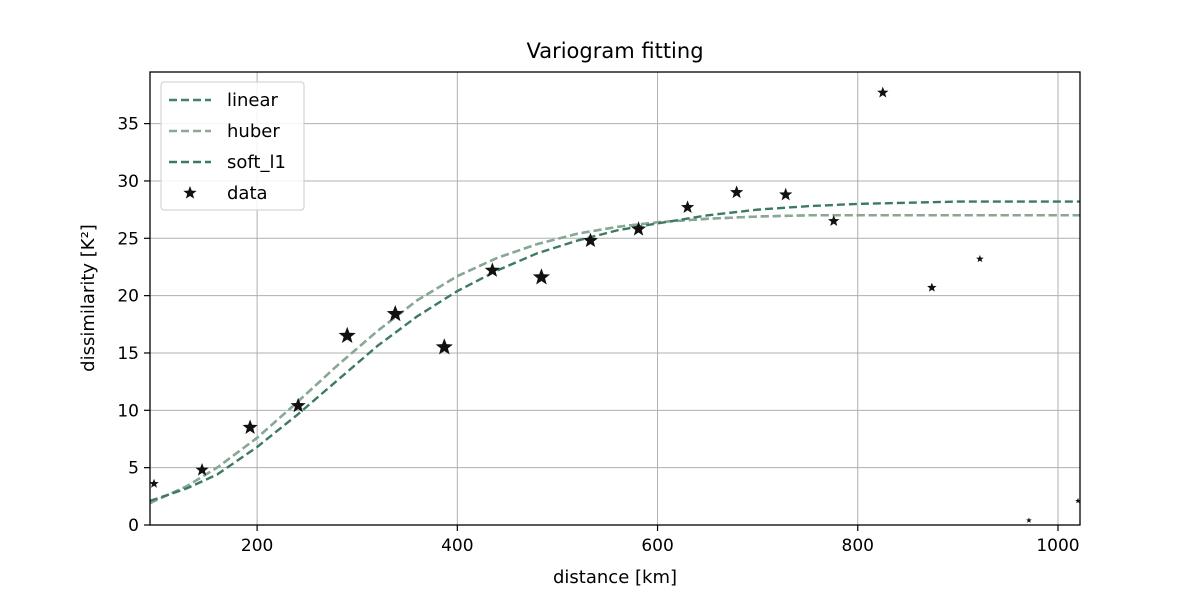 This screenshot has width=1200, height=600. I want to click on x-axis-label: distance [km], so click(615, 577).